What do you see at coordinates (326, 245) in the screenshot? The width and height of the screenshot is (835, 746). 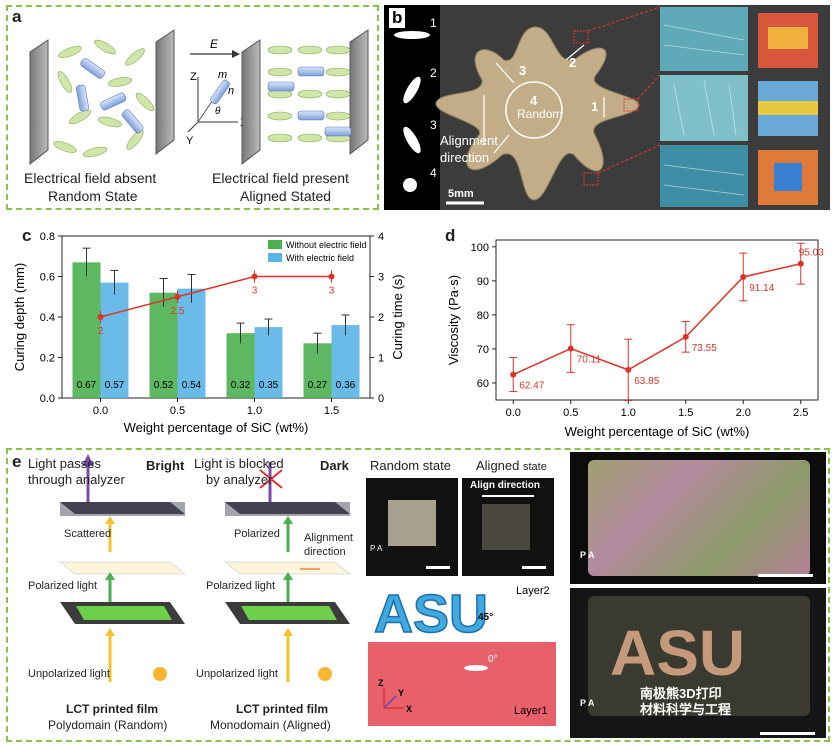 I see `legend-label-0: Without electric field` at bounding box center [326, 245].